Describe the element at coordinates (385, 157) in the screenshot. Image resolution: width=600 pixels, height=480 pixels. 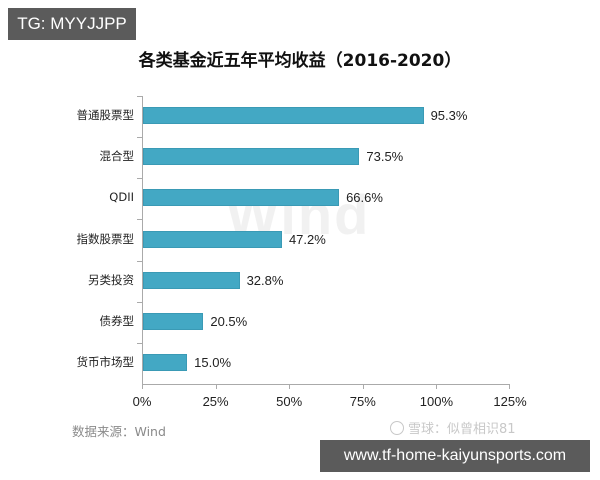
I see `bar-value-label: 73.5%` at that location.